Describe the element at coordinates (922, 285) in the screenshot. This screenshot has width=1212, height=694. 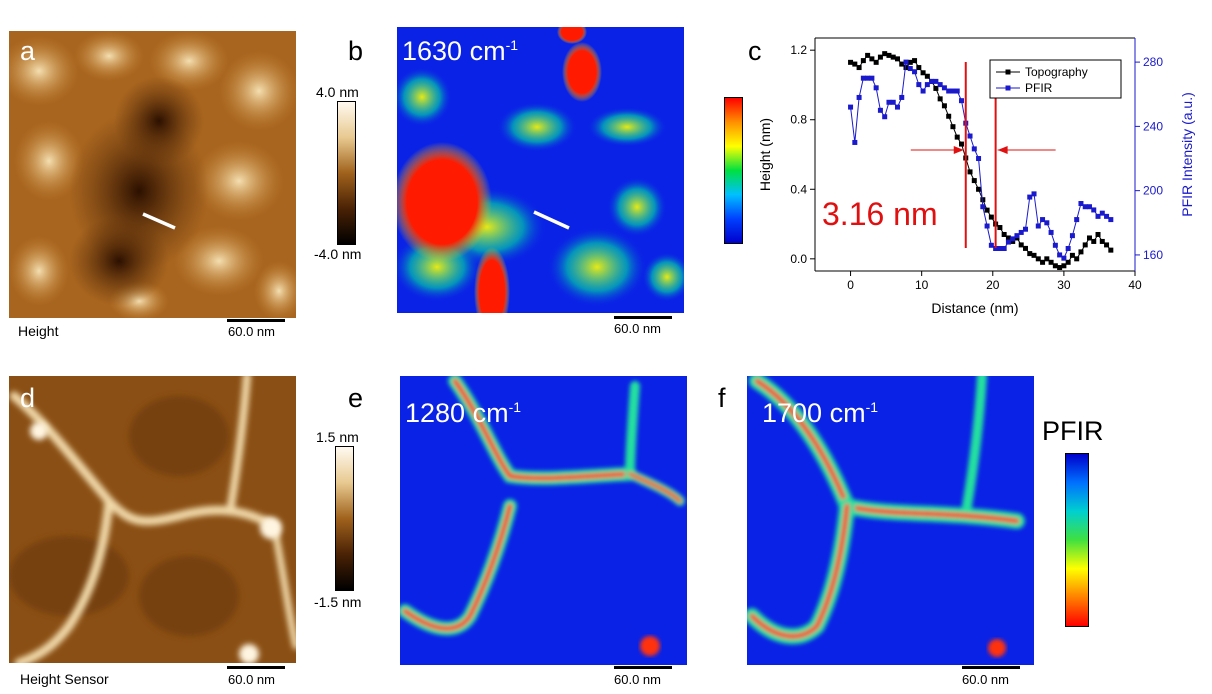
I see `x-tick-label: 10` at that location.